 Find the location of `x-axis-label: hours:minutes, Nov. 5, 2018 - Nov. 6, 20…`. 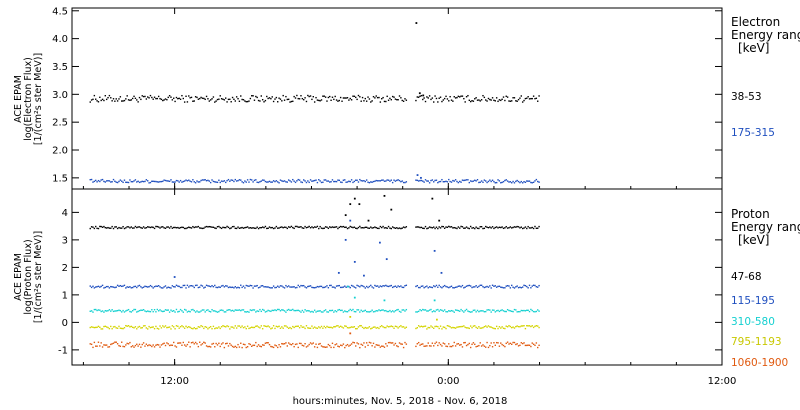

x-axis-label: hours:minutes, Nov. 5, 2018 - Nov. 6, 20… is located at coordinates (400, 401).